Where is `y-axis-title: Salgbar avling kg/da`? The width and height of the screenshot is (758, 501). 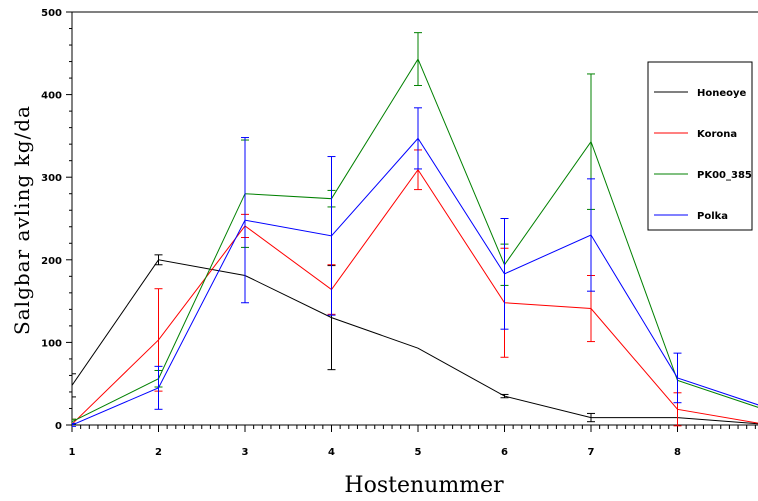
y-axis-title: Salgbar avling kg/da is located at coordinates (22, 220).